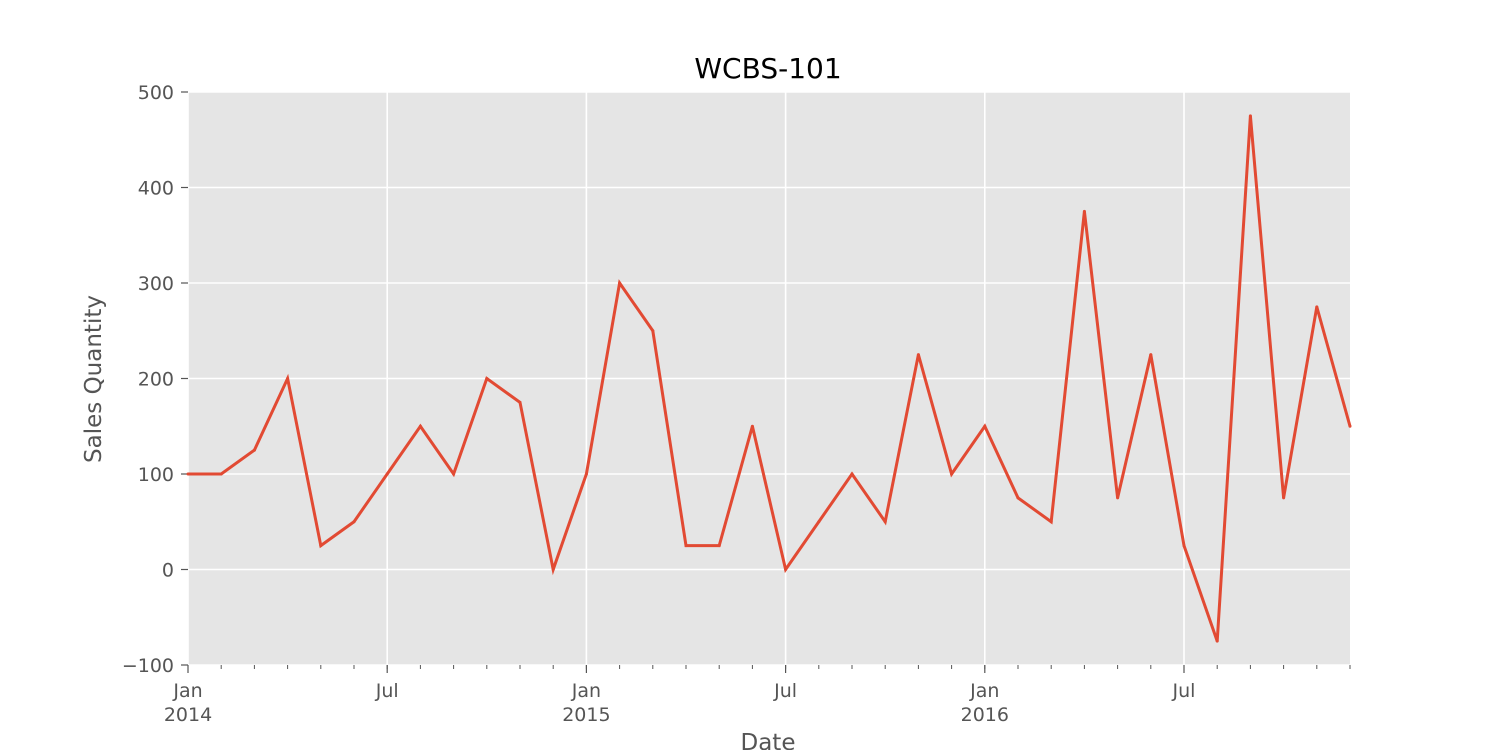 The height and width of the screenshot is (750, 1500). What do you see at coordinates (94, 379) in the screenshot?
I see `y-axis-label: Sales Quantity` at bounding box center [94, 379].